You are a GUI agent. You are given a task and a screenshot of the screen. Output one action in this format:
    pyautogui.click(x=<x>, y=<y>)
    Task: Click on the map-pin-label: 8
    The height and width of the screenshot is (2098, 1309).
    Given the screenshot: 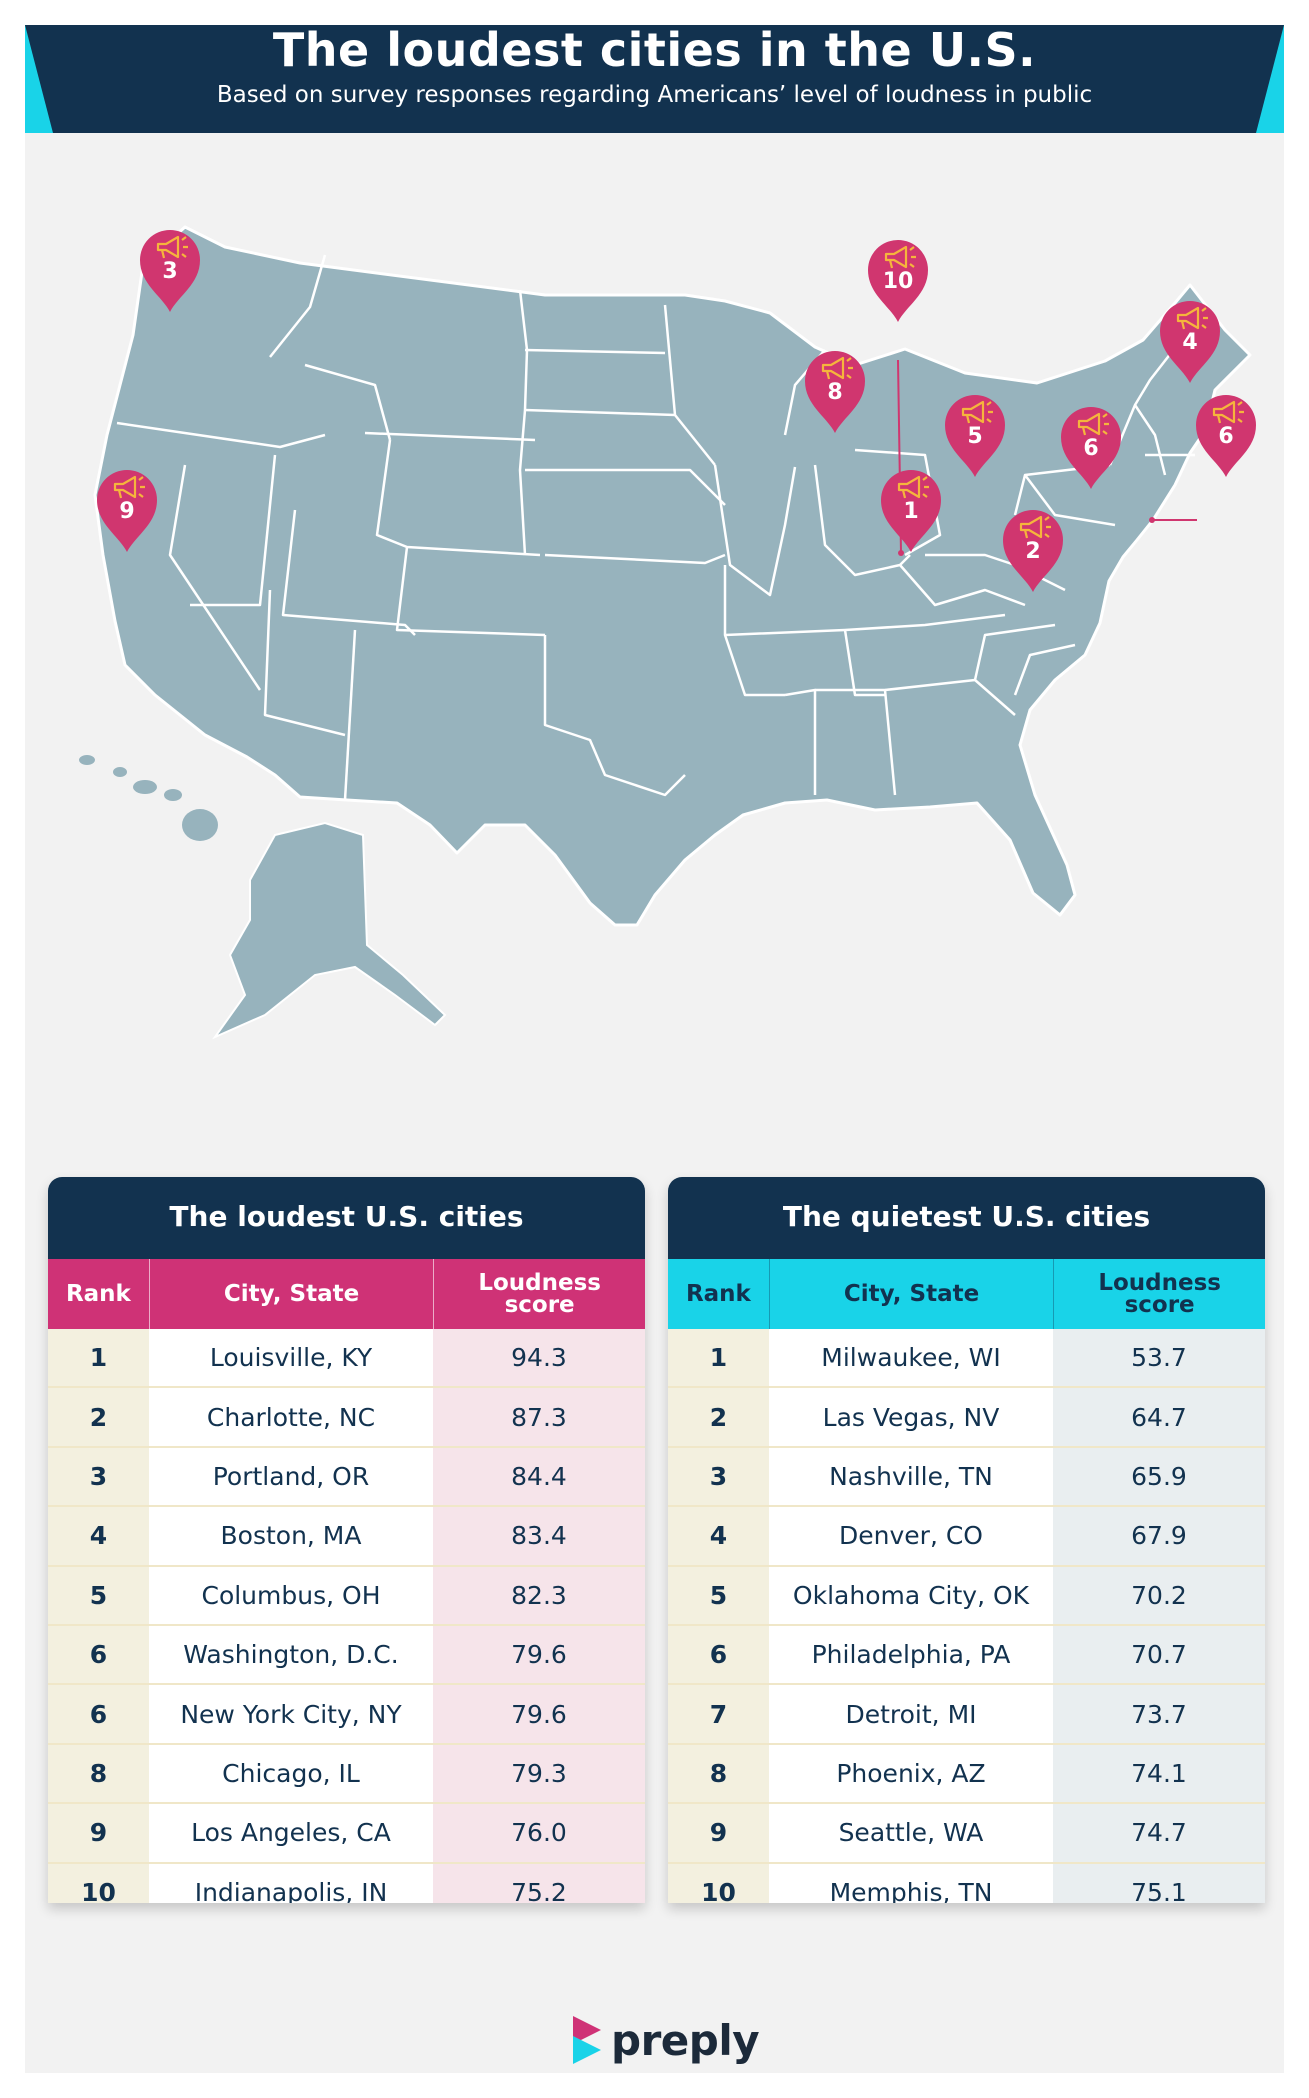 What is the action you would take?
    pyautogui.click(x=834, y=392)
    